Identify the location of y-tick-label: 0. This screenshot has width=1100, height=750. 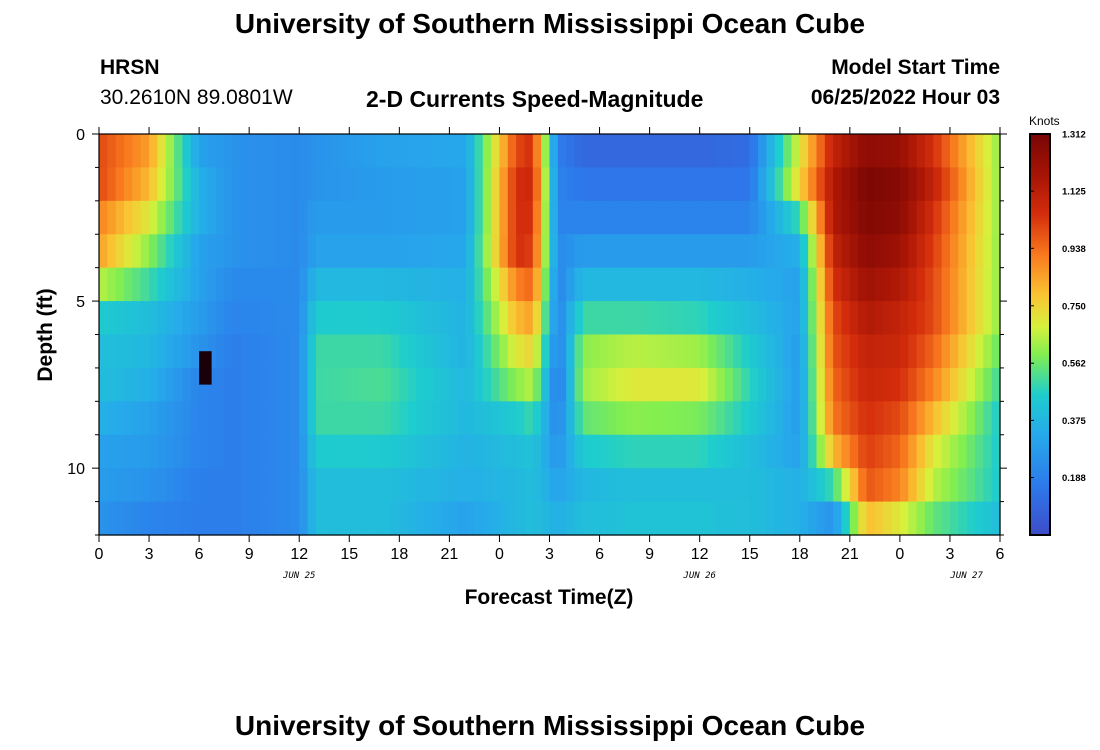
(80, 135).